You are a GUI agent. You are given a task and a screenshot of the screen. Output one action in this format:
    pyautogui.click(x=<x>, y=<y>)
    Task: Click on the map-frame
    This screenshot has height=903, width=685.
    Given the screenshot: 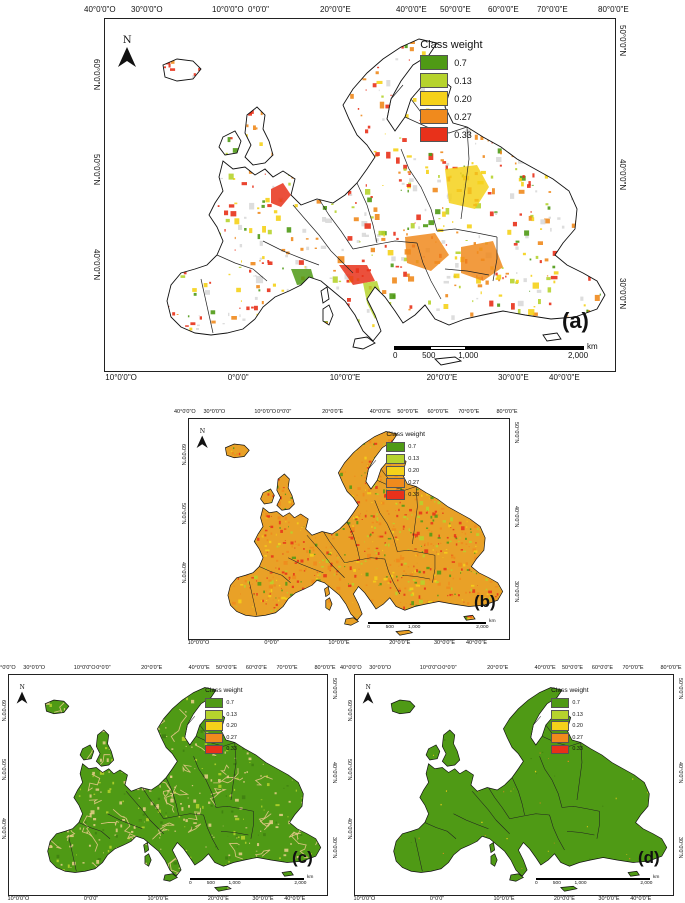 What is the action you would take?
    pyautogui.click(x=514, y=785)
    